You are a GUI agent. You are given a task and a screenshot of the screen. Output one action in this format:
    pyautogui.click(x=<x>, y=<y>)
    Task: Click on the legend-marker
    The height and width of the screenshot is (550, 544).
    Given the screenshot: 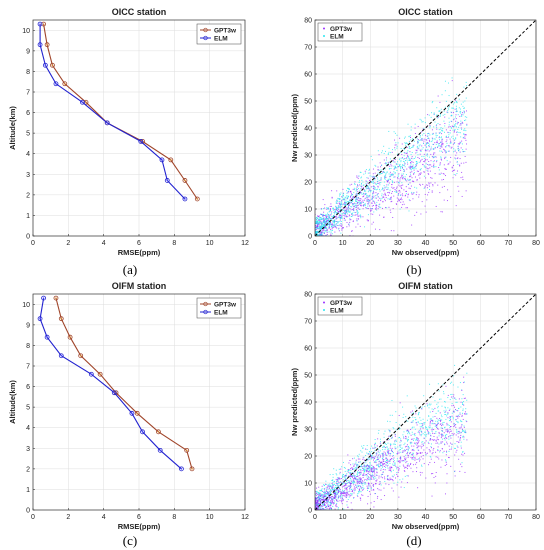 What is the action you would take?
    pyautogui.click(x=324, y=28)
    